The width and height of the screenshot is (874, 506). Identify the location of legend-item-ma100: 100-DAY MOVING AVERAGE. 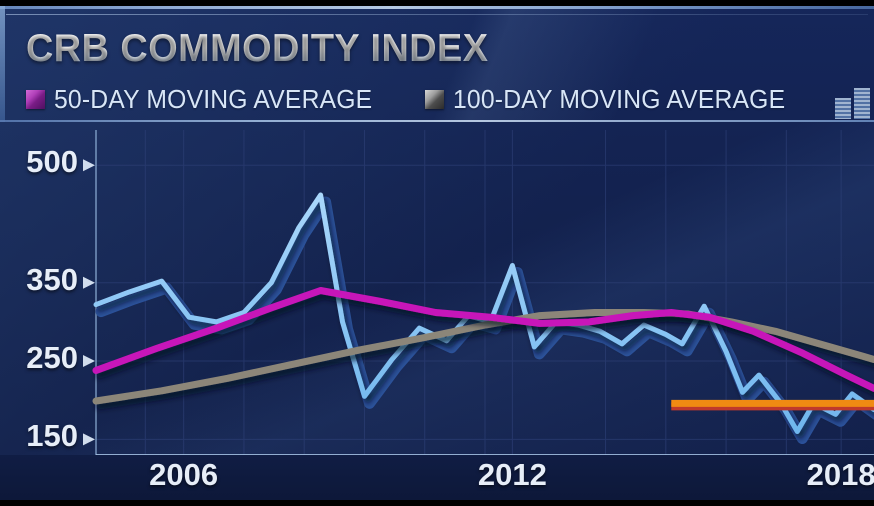
(614, 99).